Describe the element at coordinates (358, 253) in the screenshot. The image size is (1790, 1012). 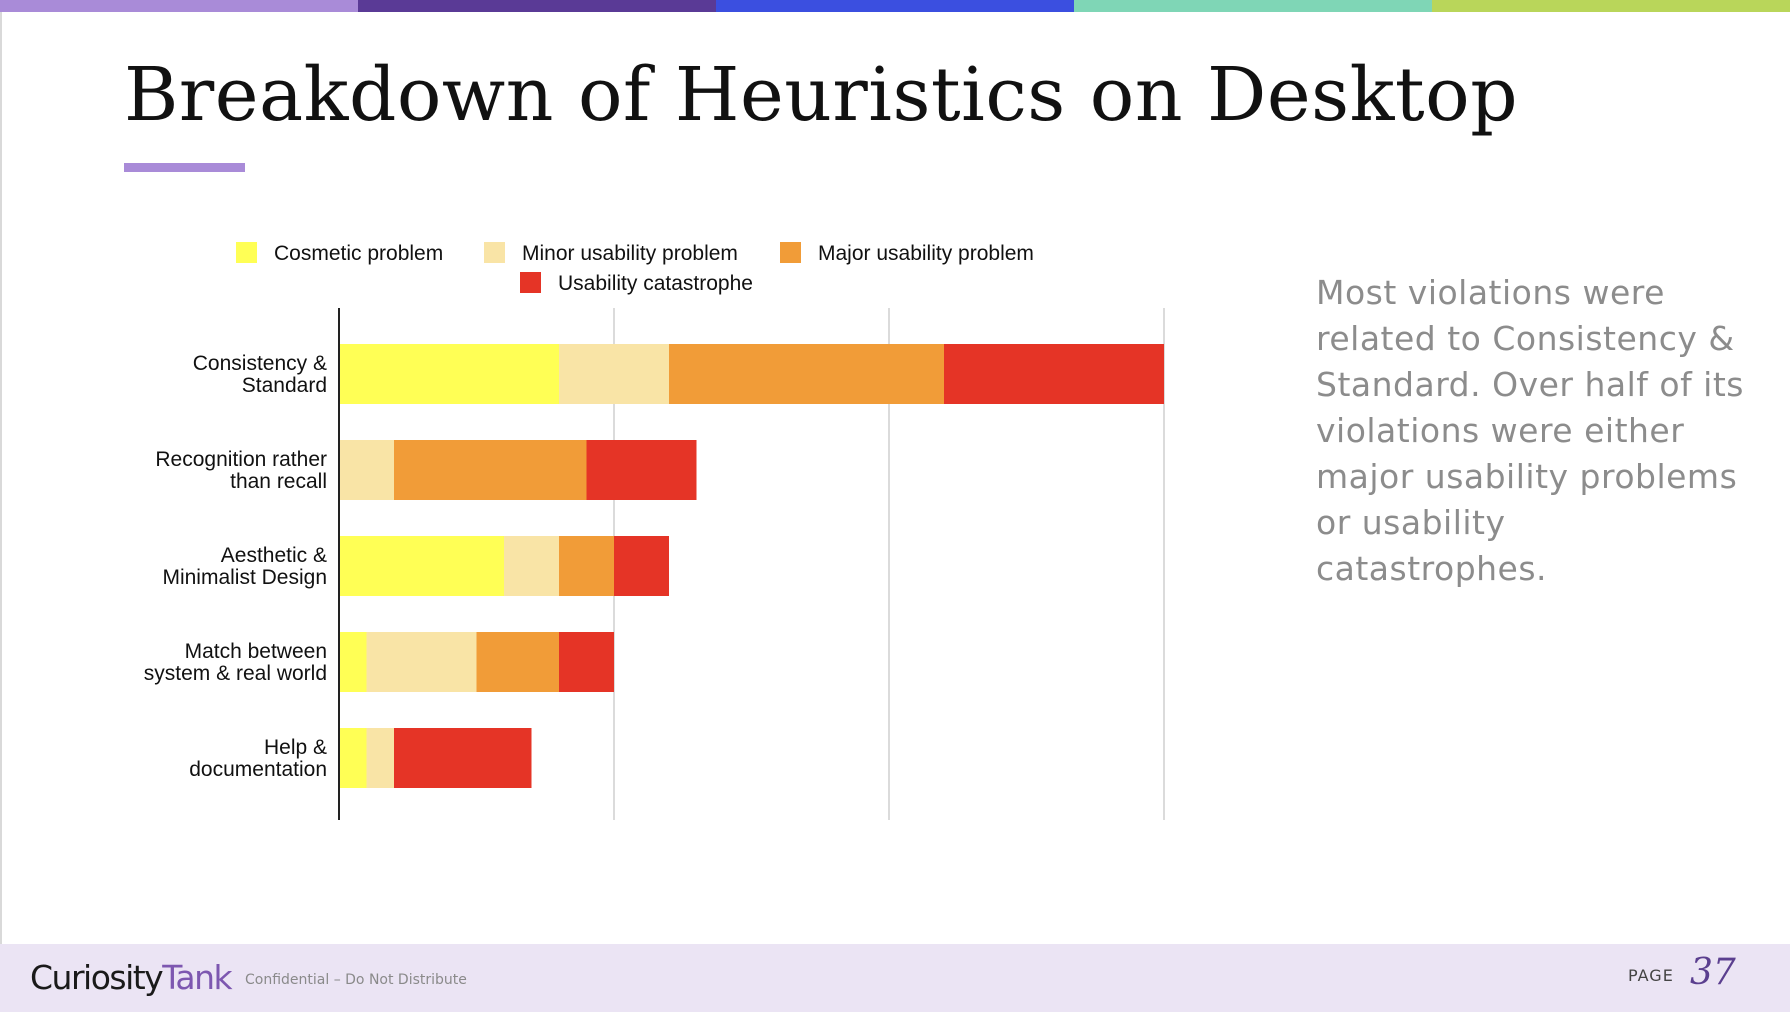
I see `legend-label: Cosmetic problem` at that location.